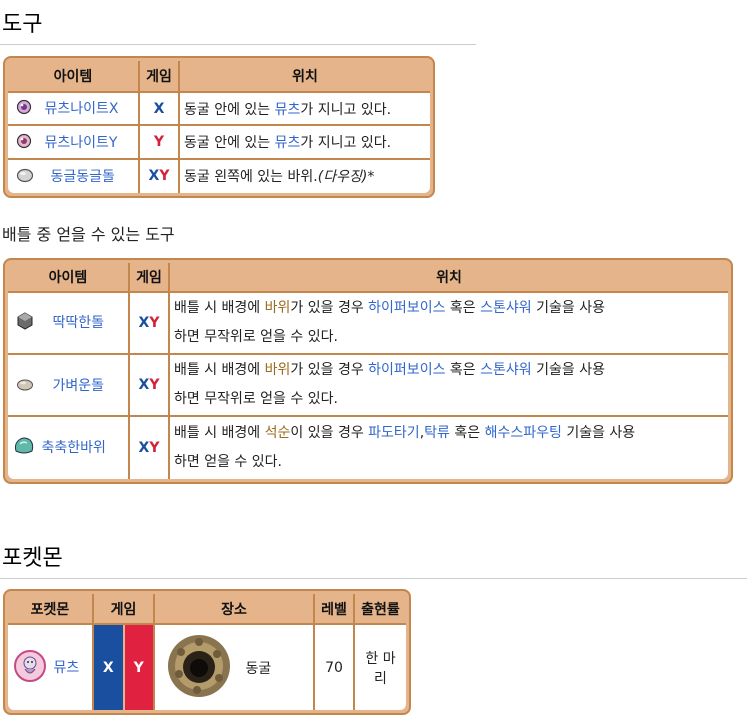 The height and width of the screenshot is (719, 747). Describe the element at coordinates (25, 386) in the screenshot. I see `float-stone-icon` at that location.